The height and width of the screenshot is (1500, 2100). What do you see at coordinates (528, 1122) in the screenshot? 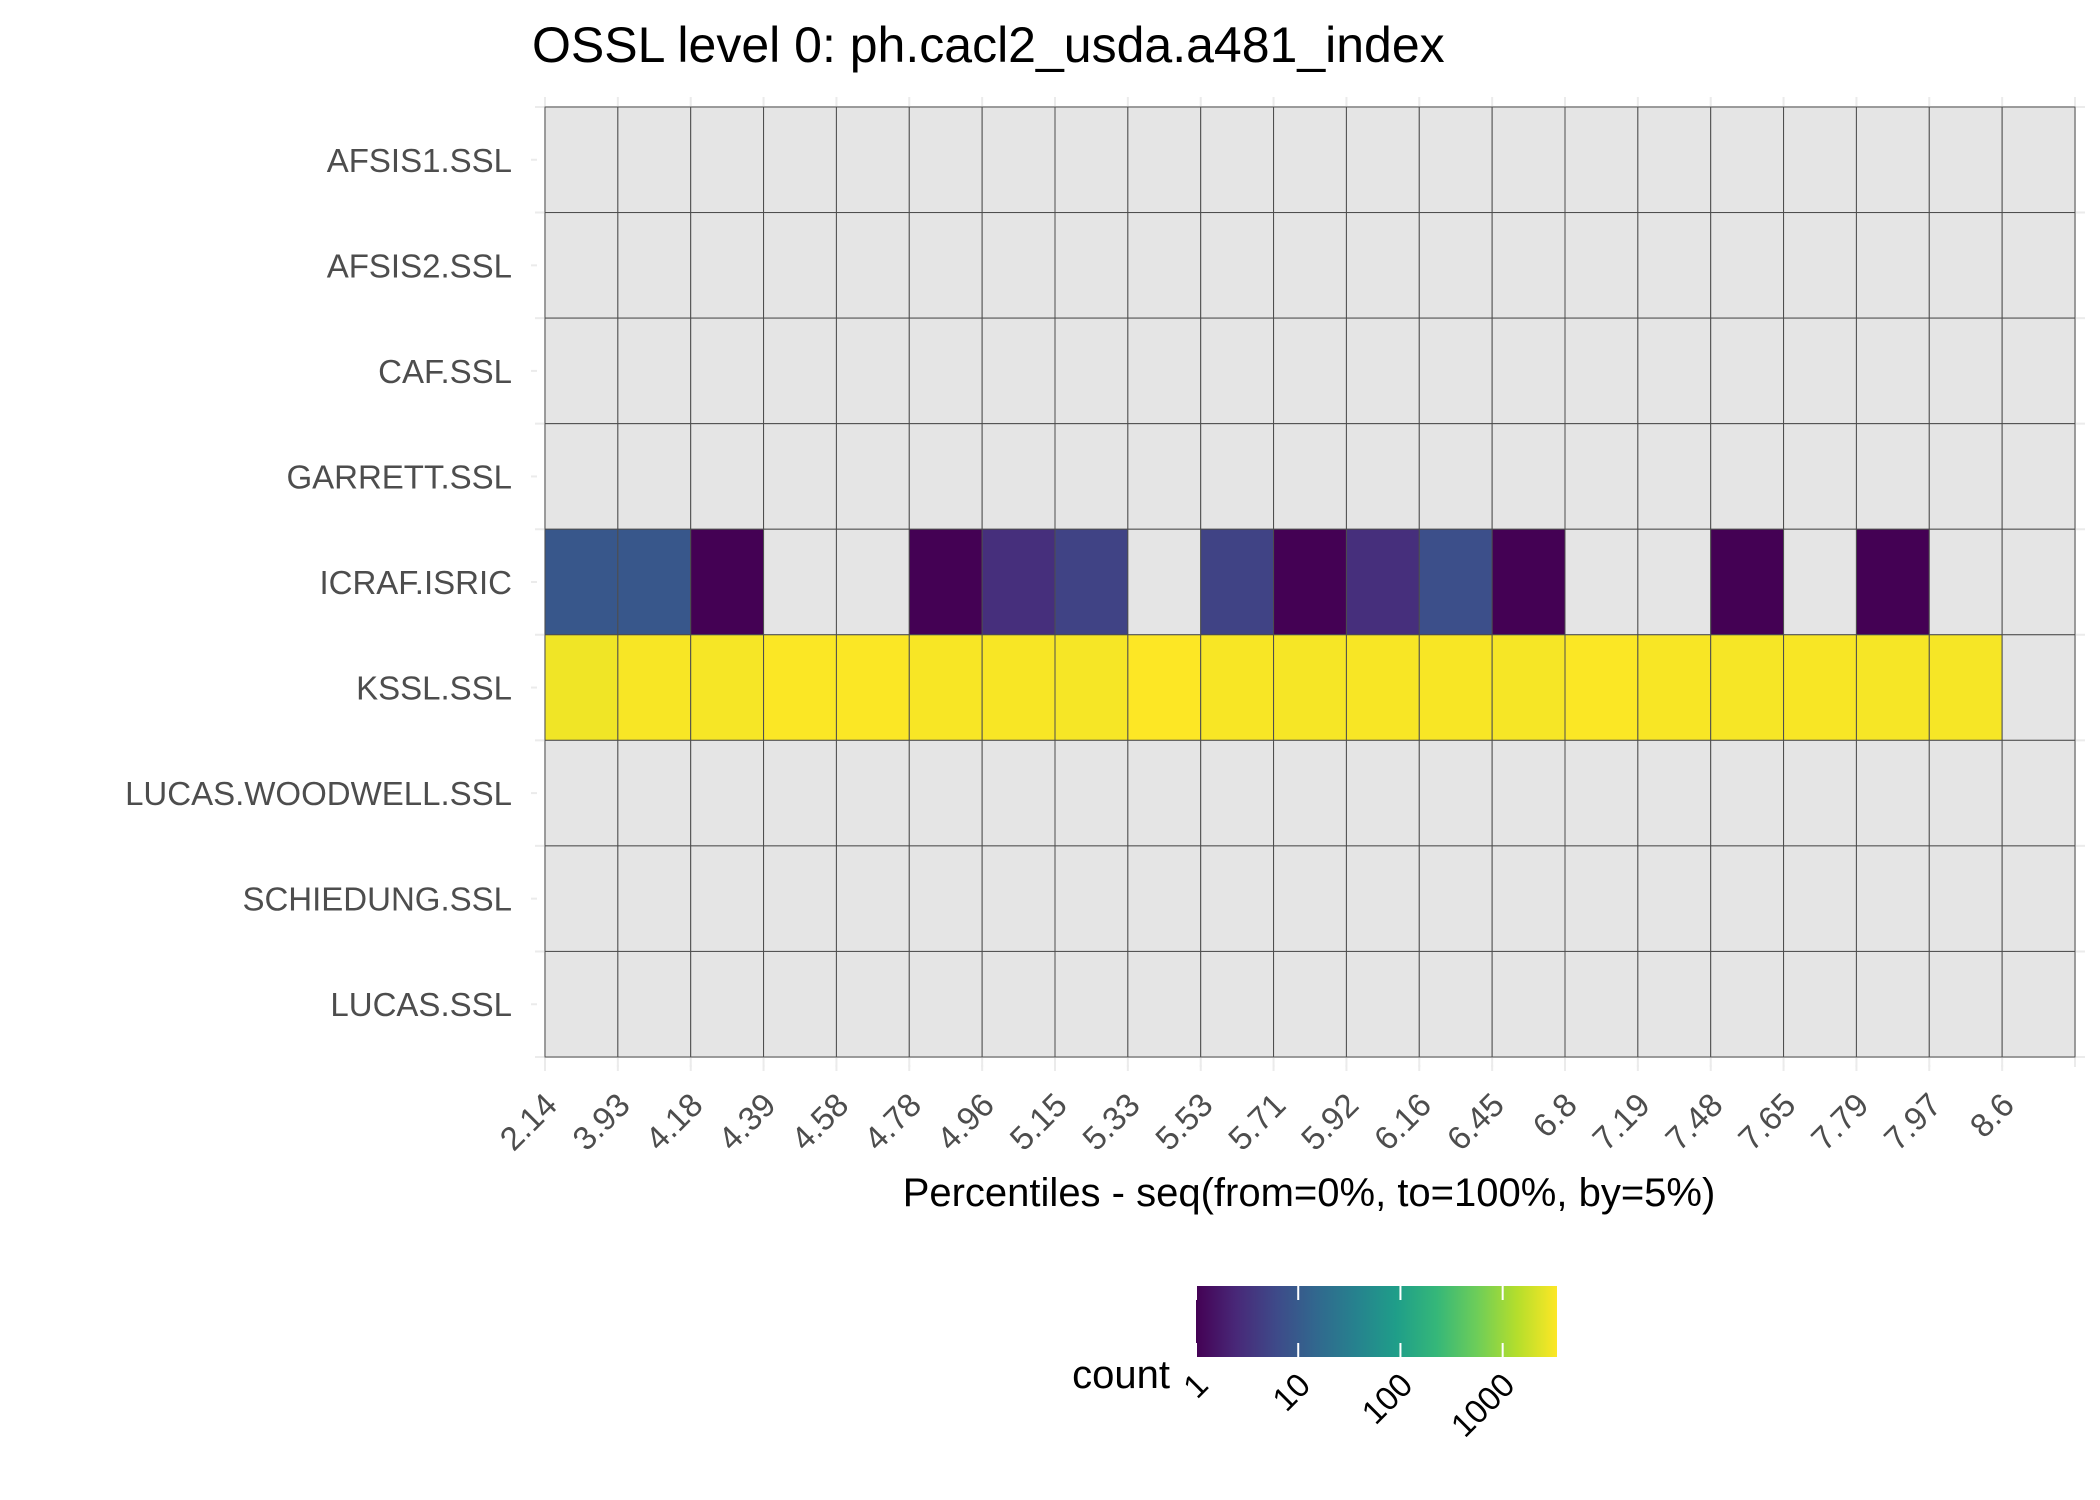
I see `x-tick-label: 2.14` at bounding box center [528, 1122].